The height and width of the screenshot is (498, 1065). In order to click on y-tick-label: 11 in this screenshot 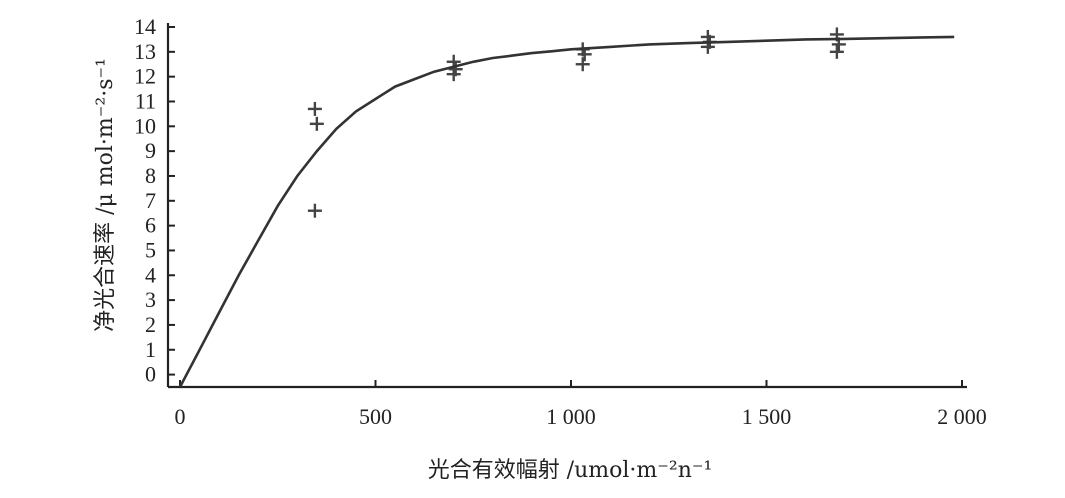, I will do `click(145, 100)`.